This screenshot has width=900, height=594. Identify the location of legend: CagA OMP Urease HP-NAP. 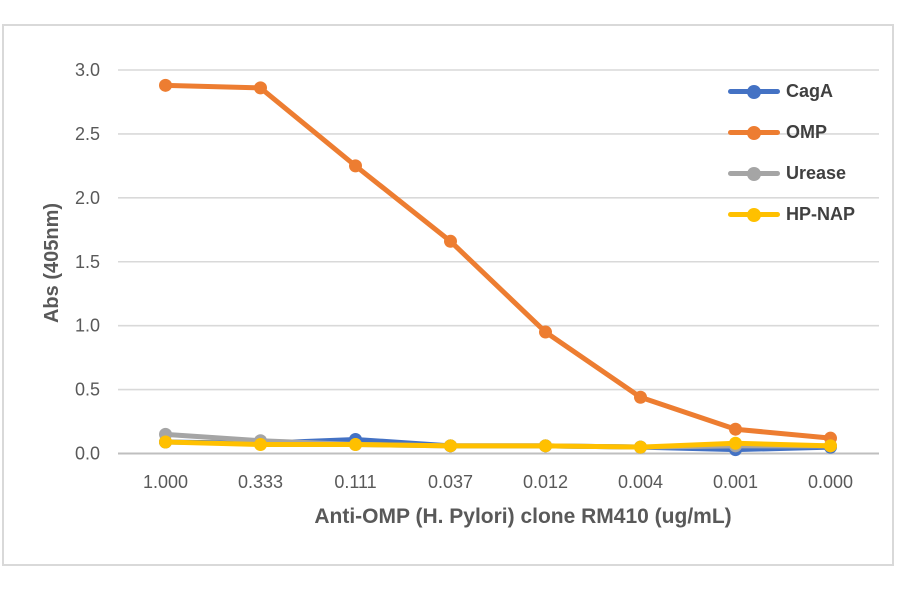
(791, 153).